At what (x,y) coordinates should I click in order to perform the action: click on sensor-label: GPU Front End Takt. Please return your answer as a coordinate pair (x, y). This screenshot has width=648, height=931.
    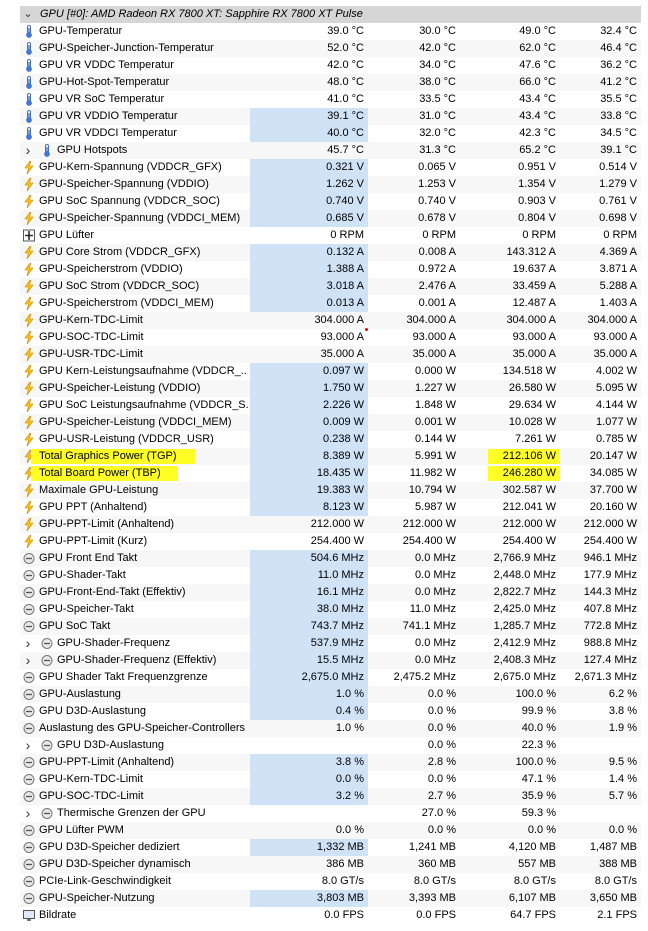
    Looking at the image, I should click on (88, 558).